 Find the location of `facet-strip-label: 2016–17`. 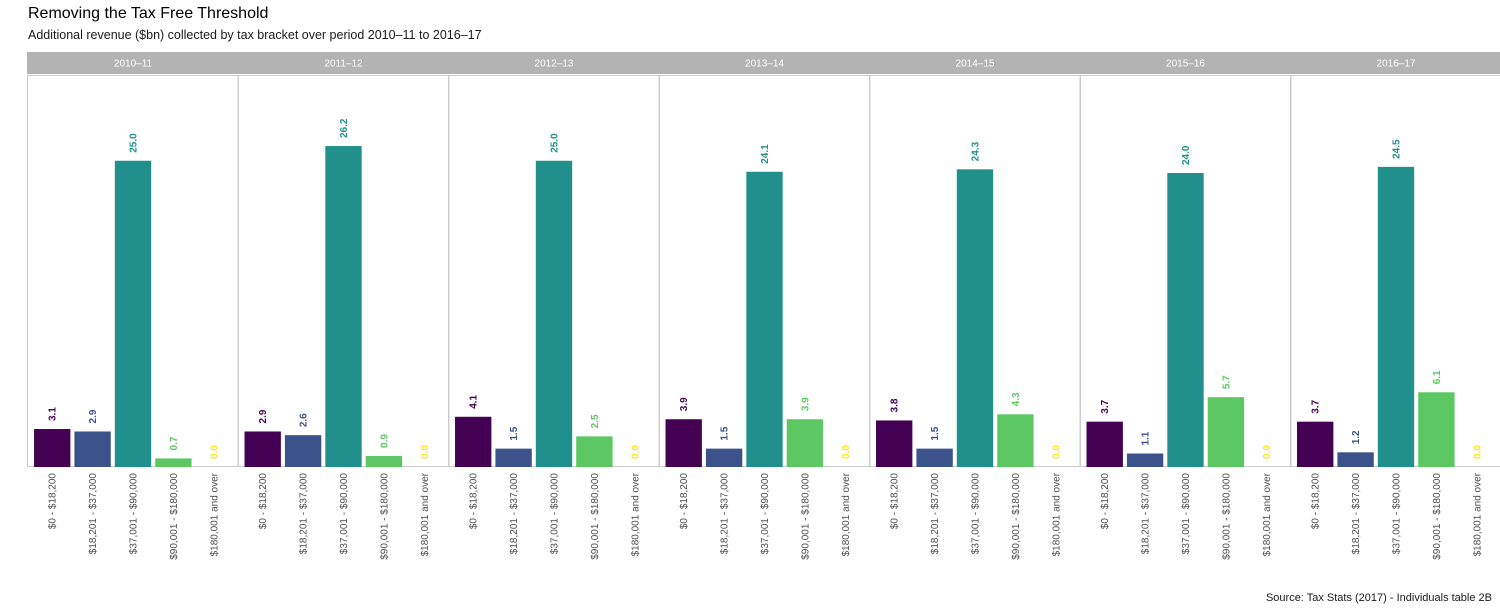

facet-strip-label: 2016–17 is located at coordinates (1396, 64).